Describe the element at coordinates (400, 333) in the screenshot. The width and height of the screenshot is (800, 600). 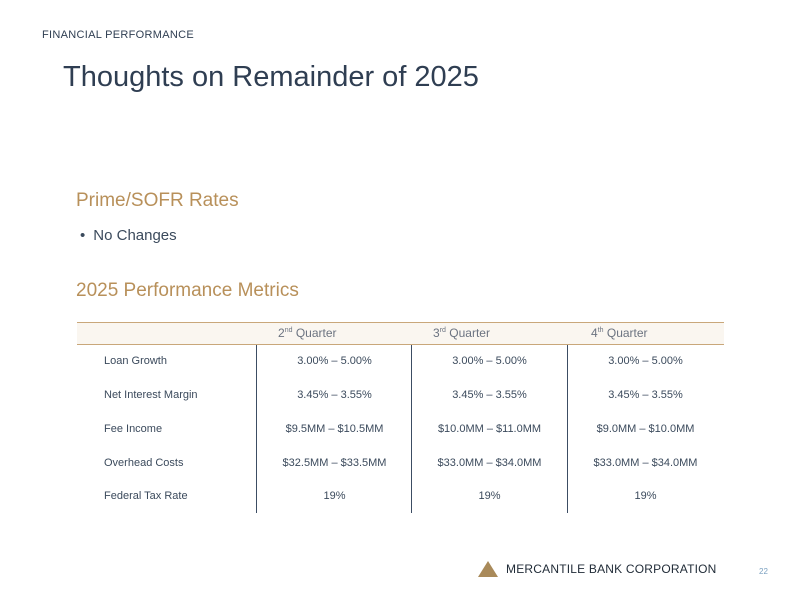
I see `table-header-row: 2nd Quarter 3rd Quarter 4th Quarter` at that location.